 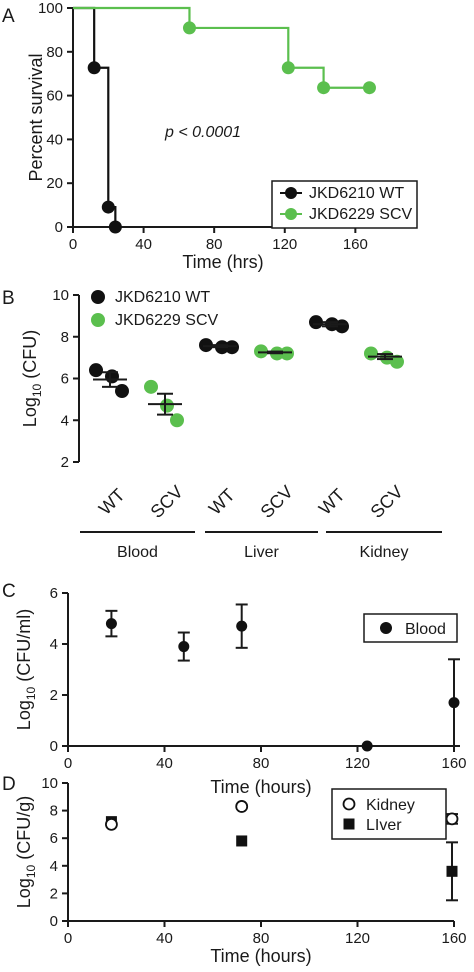 I want to click on panel-a-legend-label: JKD6229 SCV, so click(x=360, y=214).